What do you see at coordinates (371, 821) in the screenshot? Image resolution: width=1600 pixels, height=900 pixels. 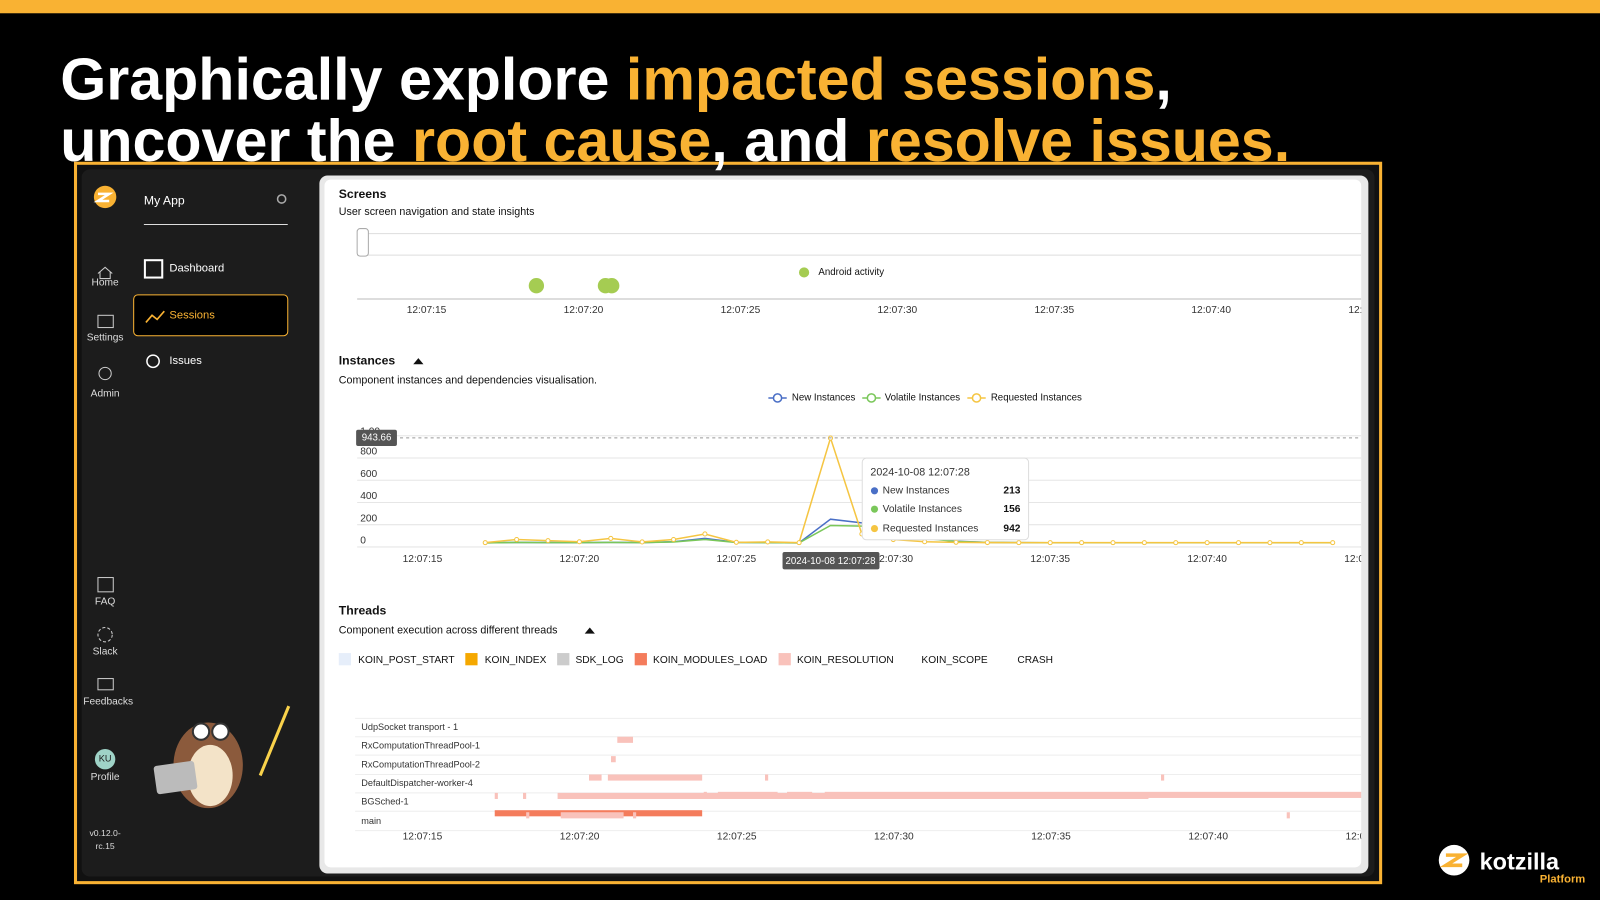 I see `thread-name: main` at bounding box center [371, 821].